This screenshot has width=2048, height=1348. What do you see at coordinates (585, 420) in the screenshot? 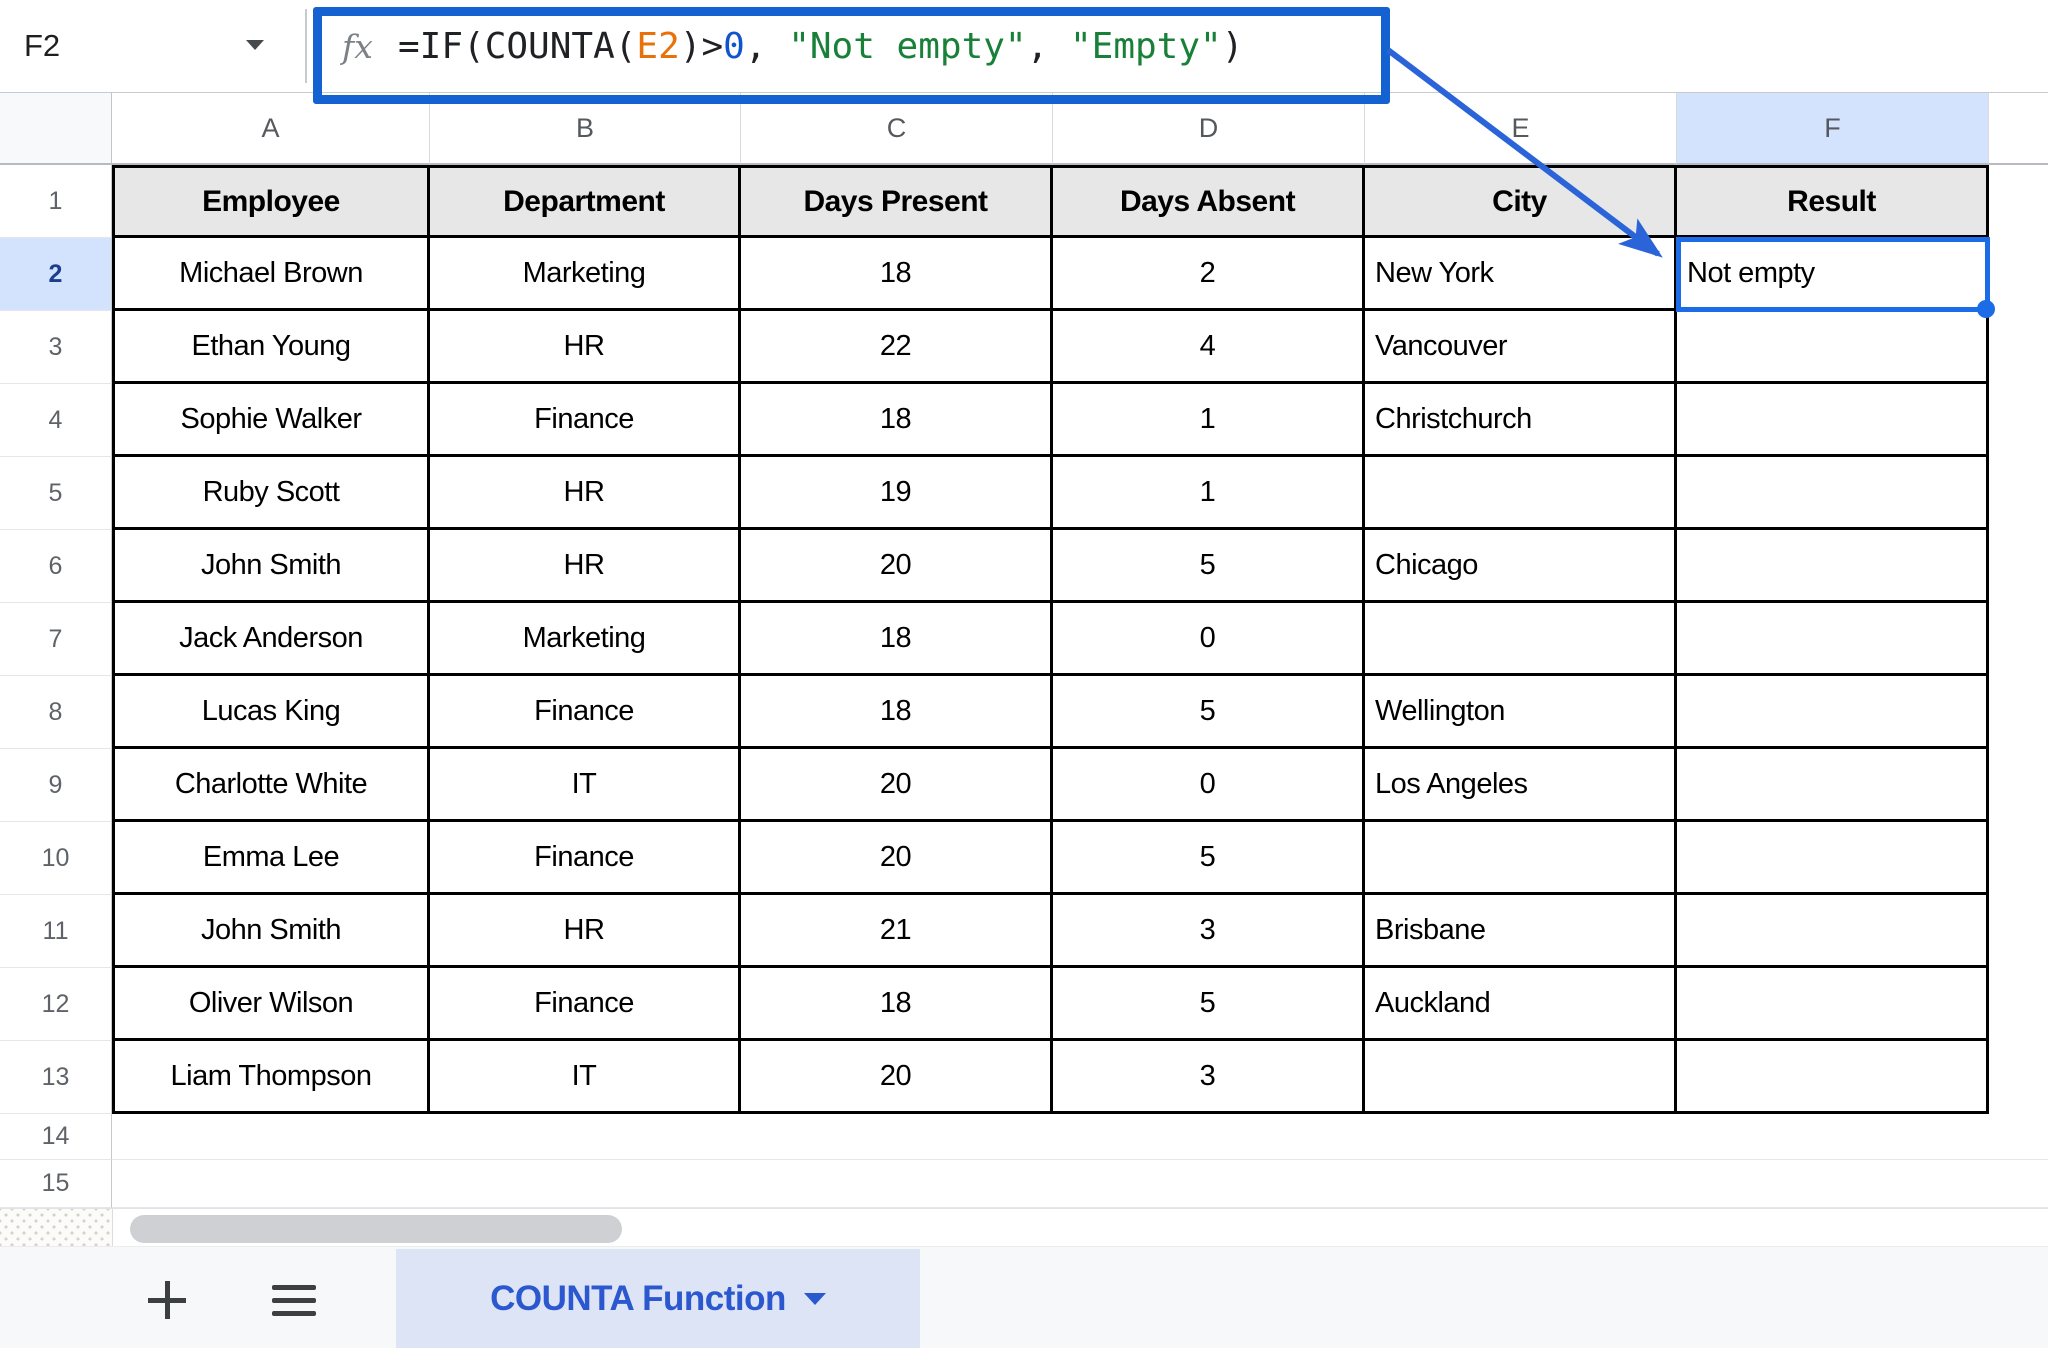
I see `cell-b4: Finance` at bounding box center [585, 420].